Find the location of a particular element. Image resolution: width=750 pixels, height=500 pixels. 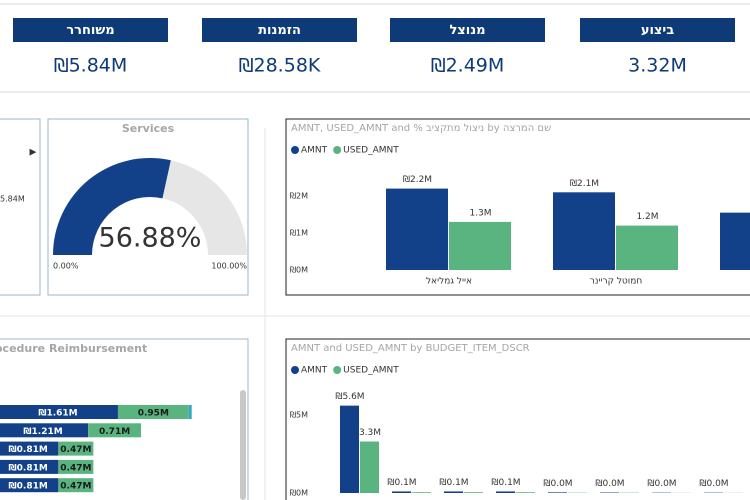

data-label: ₪2.2M is located at coordinates (417, 180).